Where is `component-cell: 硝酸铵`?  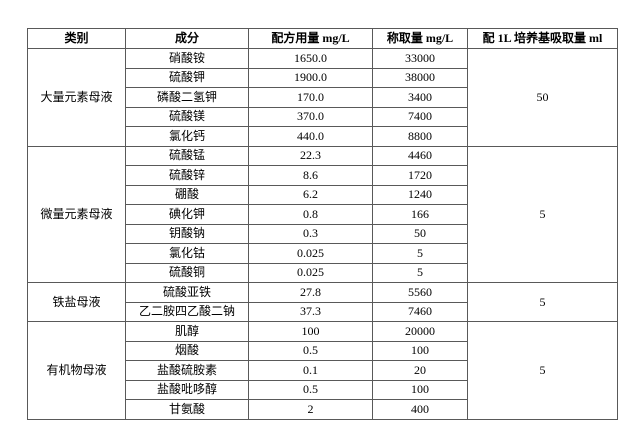 component-cell: 硝酸铵 is located at coordinates (187, 58).